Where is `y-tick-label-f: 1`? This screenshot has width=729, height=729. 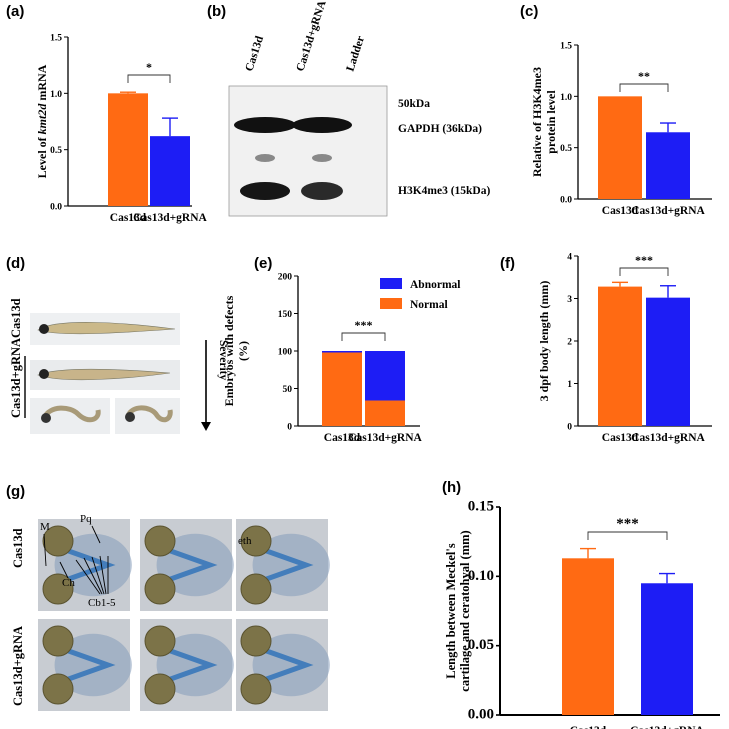 y-tick-label-f: 1 is located at coordinates (569, 385).